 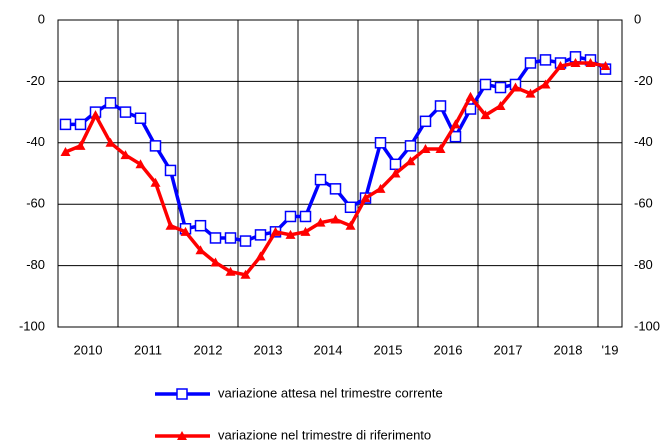 What do you see at coordinates (643, 141) in the screenshot?
I see `y2-tick-label: -40` at bounding box center [643, 141].